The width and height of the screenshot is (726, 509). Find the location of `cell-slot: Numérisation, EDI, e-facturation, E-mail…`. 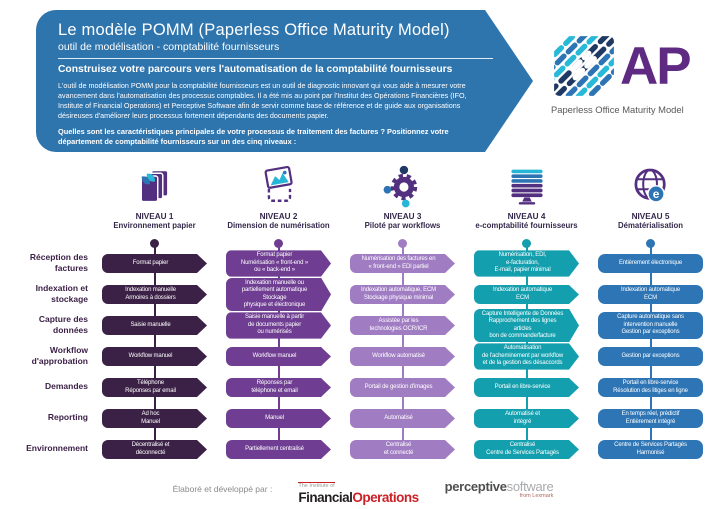

cell-slot: Numérisation, EDI, e-facturation, E-mail… is located at coordinates (526, 263).